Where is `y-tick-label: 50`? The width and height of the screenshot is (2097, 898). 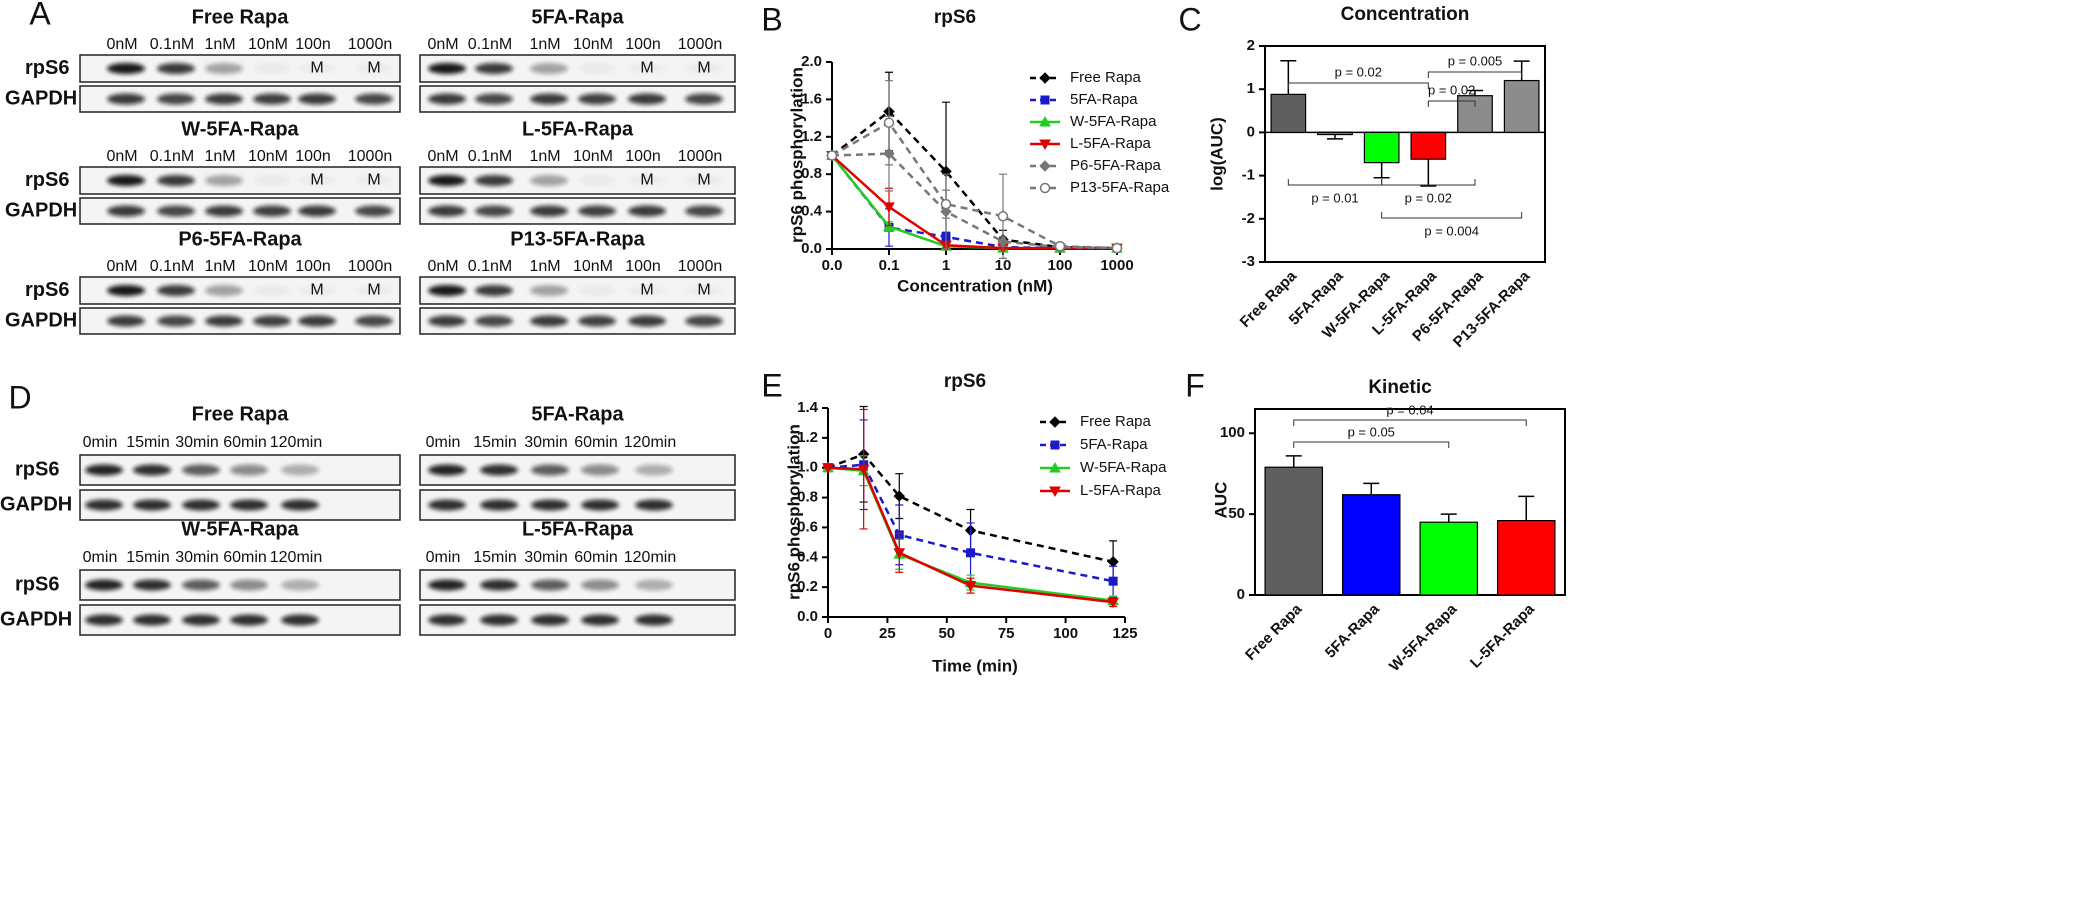 y-tick-label: 50 is located at coordinates (1236, 513).